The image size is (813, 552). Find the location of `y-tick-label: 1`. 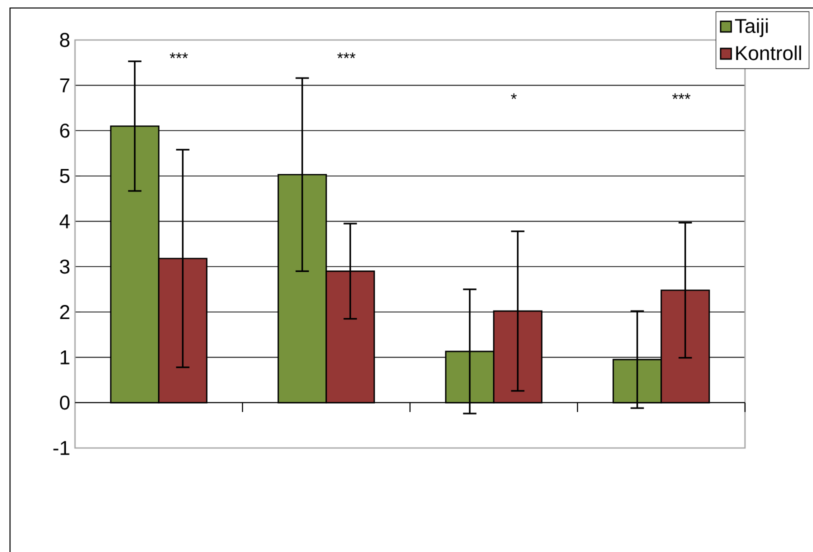

y-tick-label: 1 is located at coordinates (65, 357).